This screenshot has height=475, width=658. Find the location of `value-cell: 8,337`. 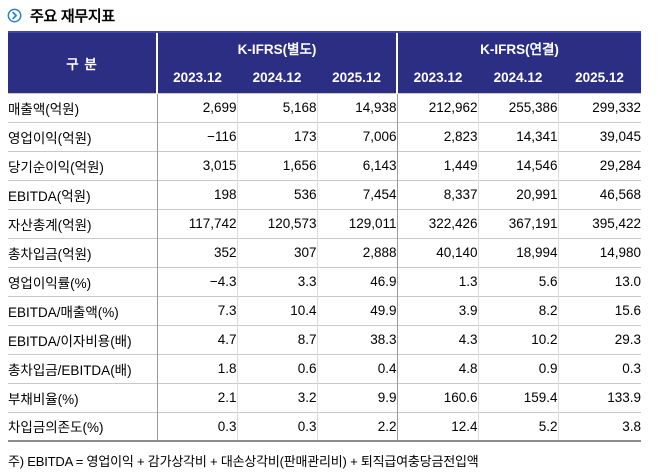

value-cell: 8,337 is located at coordinates (437, 194).